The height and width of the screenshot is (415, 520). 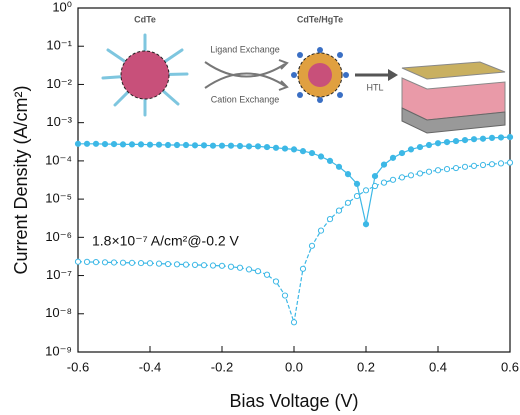 What do you see at coordinates (58, 198) in the screenshot?
I see `y-tick-label: 10⁻⁵` at bounding box center [58, 198].